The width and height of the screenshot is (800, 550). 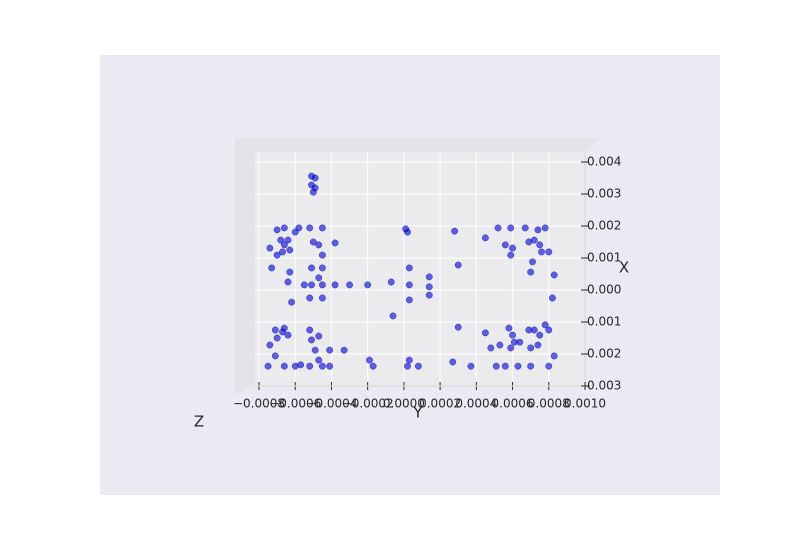 I want to click on x-tick-label: 0.0000, so click(x=404, y=404).